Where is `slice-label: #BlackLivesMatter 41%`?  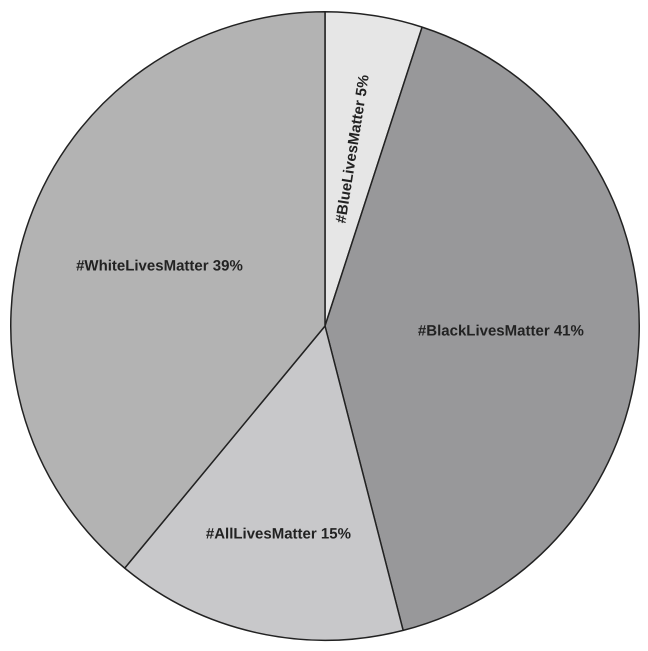
slice-label: #BlackLivesMatter 41% is located at coordinates (501, 331).